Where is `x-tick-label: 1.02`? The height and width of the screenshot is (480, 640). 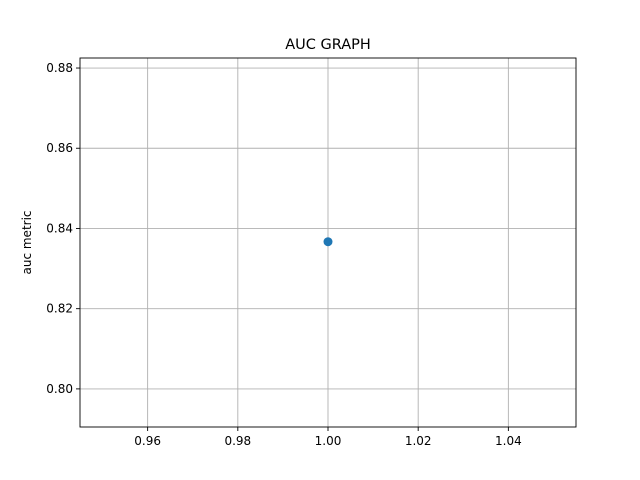
x-tick-label: 1.02 is located at coordinates (418, 441).